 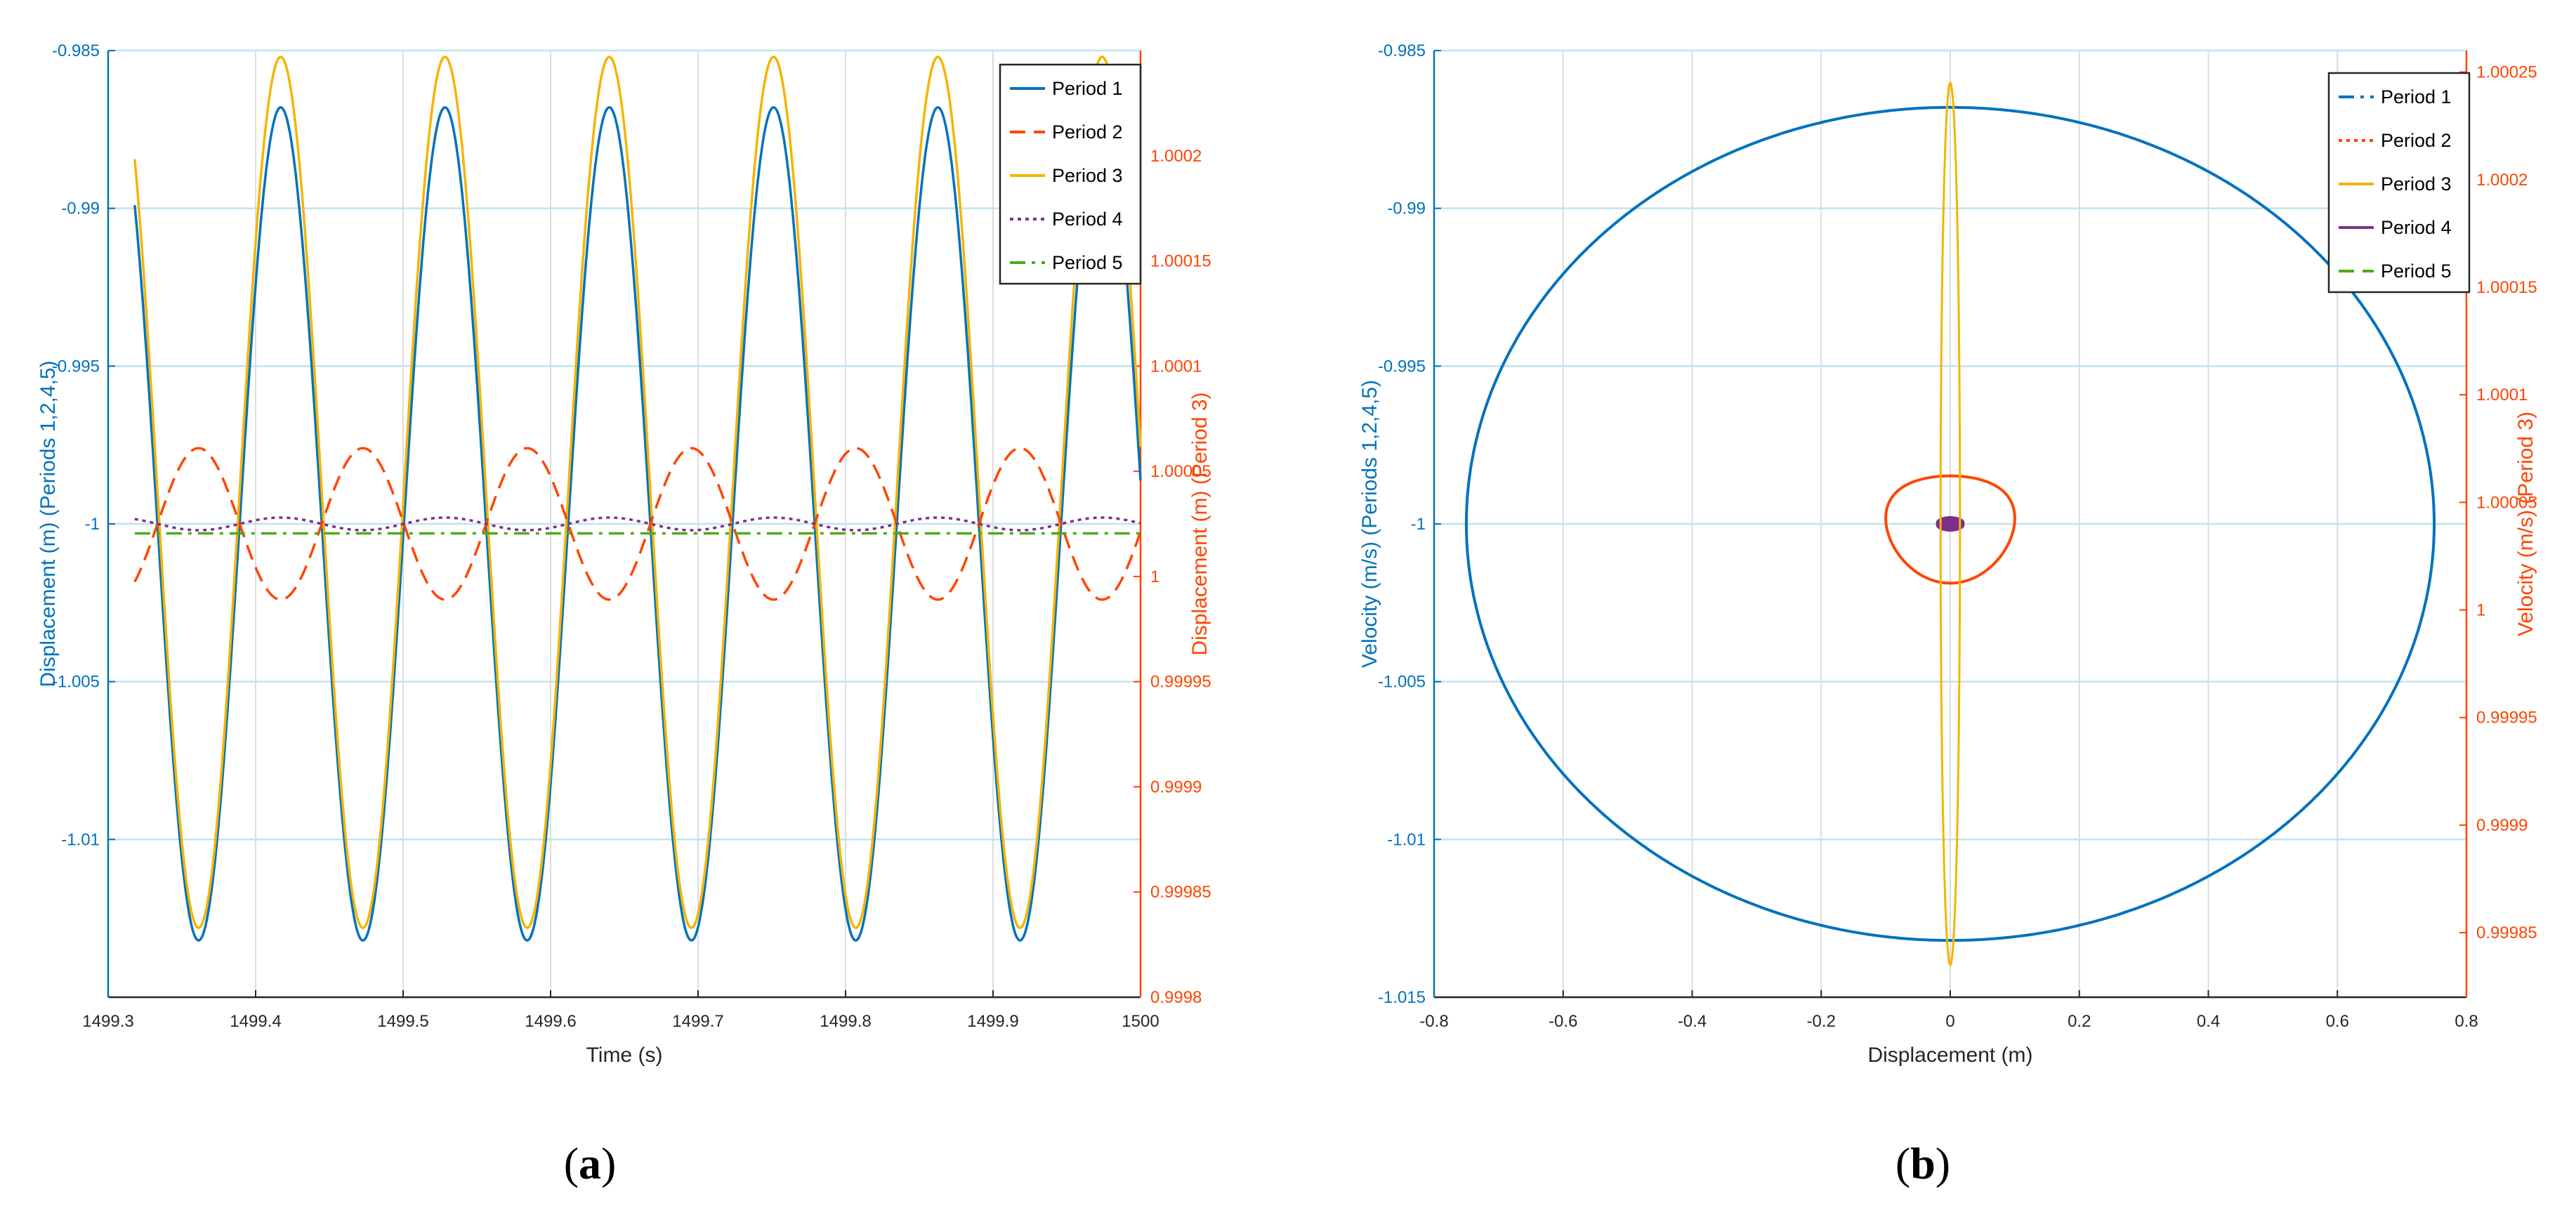 What do you see at coordinates (76, 51) in the screenshot?
I see `chart-a-y-left-tick-label: -0.985` at bounding box center [76, 51].